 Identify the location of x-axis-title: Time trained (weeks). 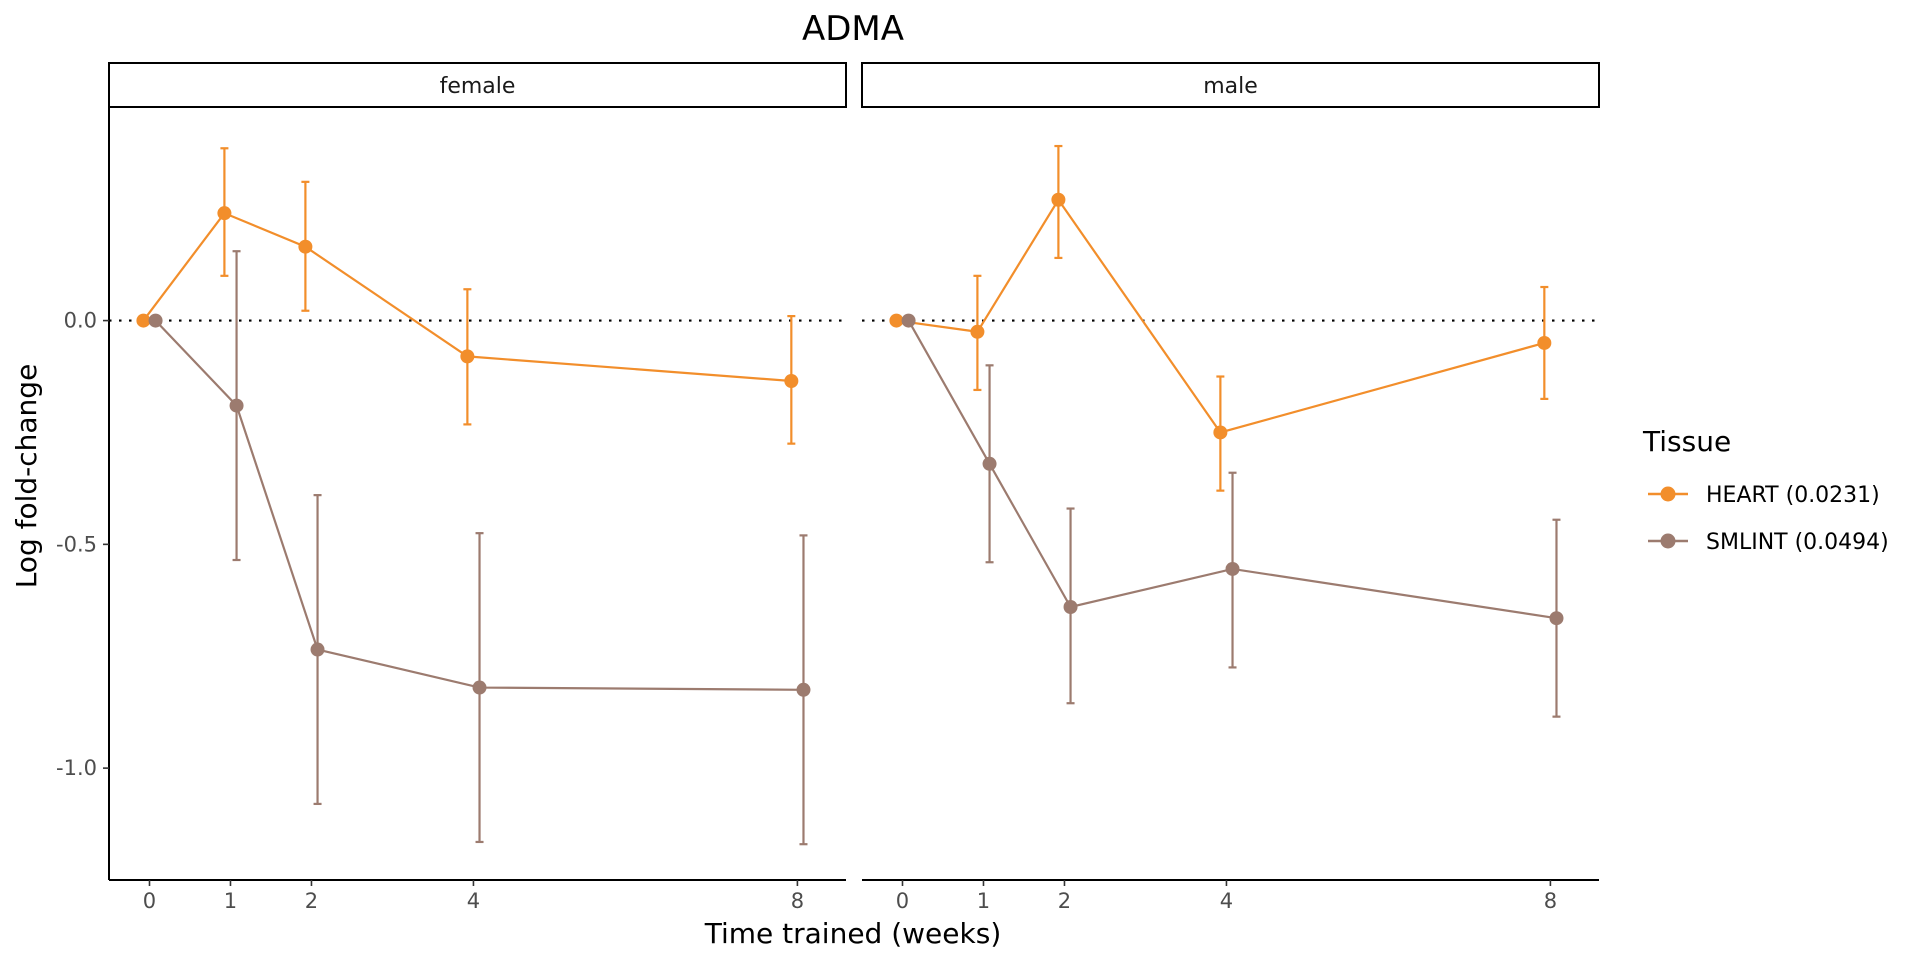
(853, 933).